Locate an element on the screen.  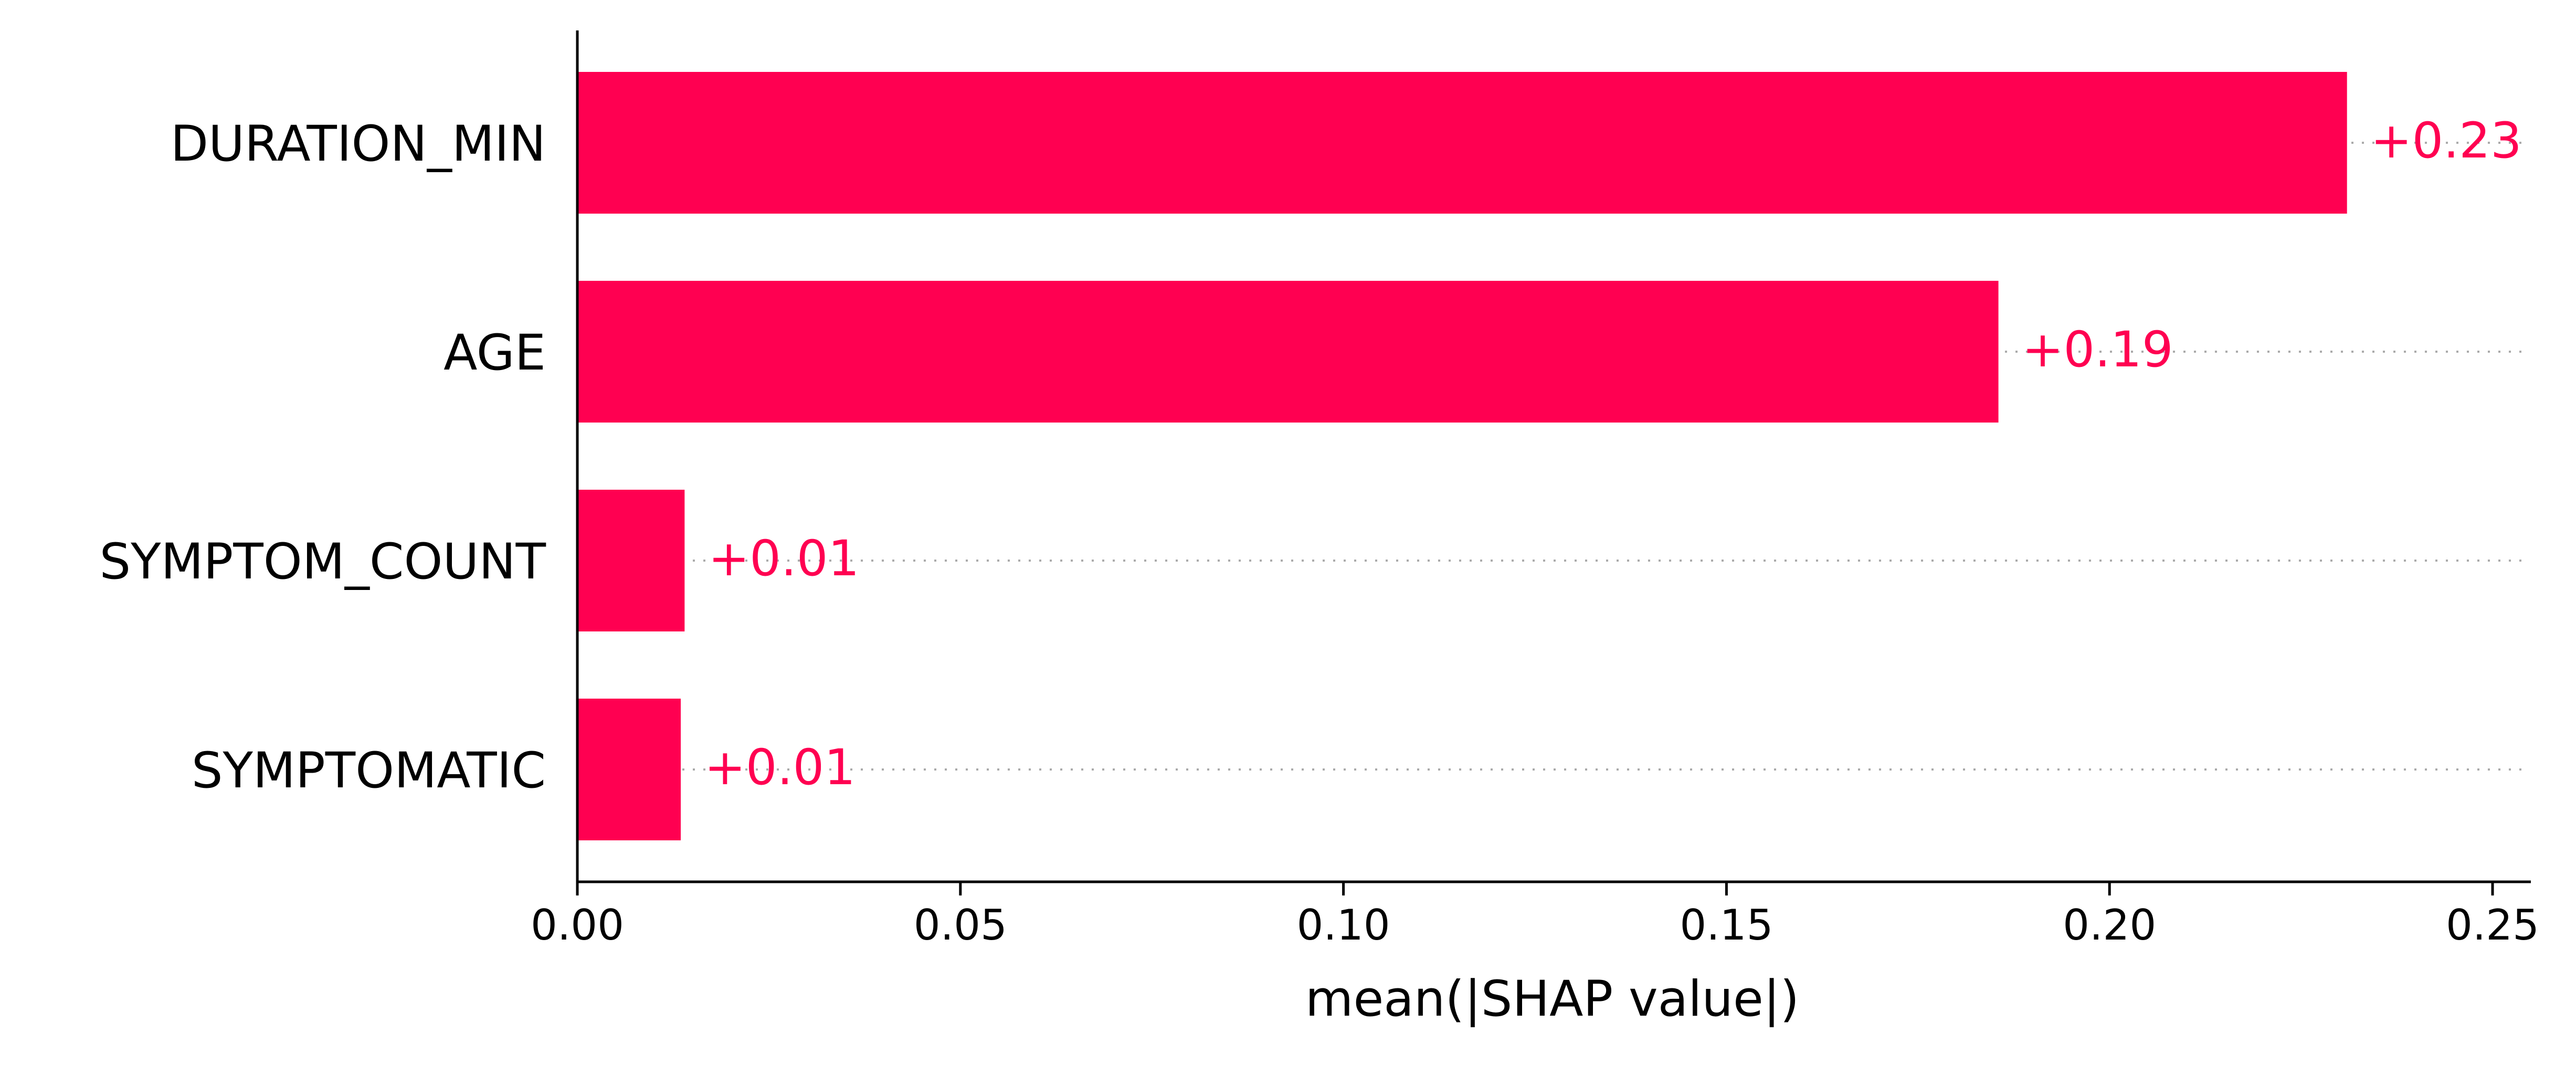
category-label: AGE is located at coordinates (495, 353).